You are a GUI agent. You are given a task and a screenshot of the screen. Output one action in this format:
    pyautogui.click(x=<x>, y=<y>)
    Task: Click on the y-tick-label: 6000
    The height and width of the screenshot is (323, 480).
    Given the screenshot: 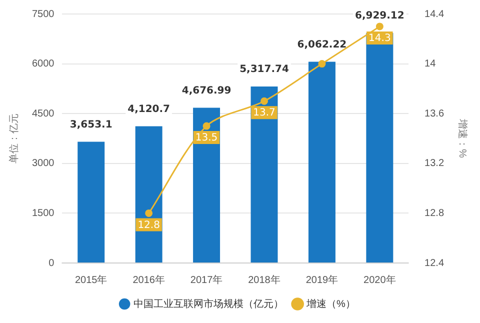 What is the action you would take?
    pyautogui.click(x=43, y=64)
    